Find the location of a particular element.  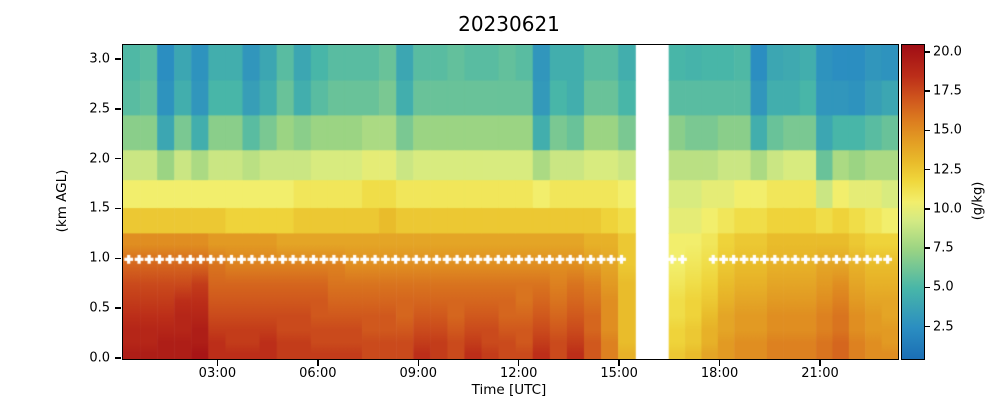

colorbar-tick-label: 17.5 is located at coordinates (947, 91).